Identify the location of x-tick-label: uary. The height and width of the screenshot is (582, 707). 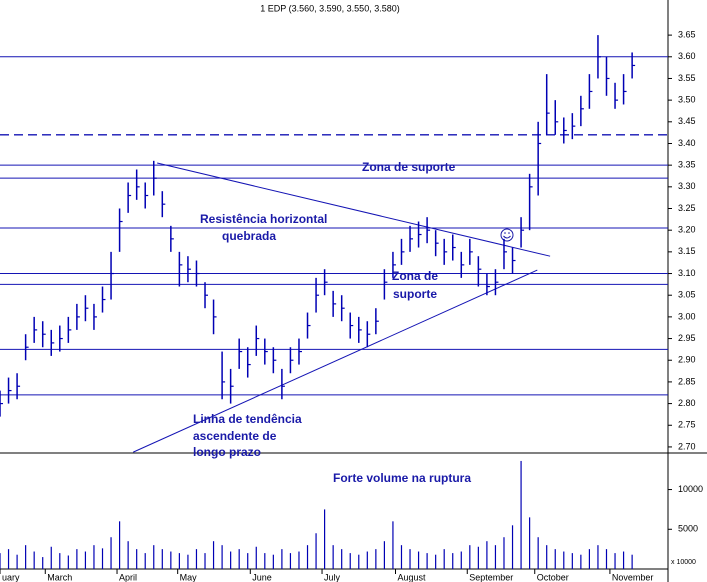
(11, 577).